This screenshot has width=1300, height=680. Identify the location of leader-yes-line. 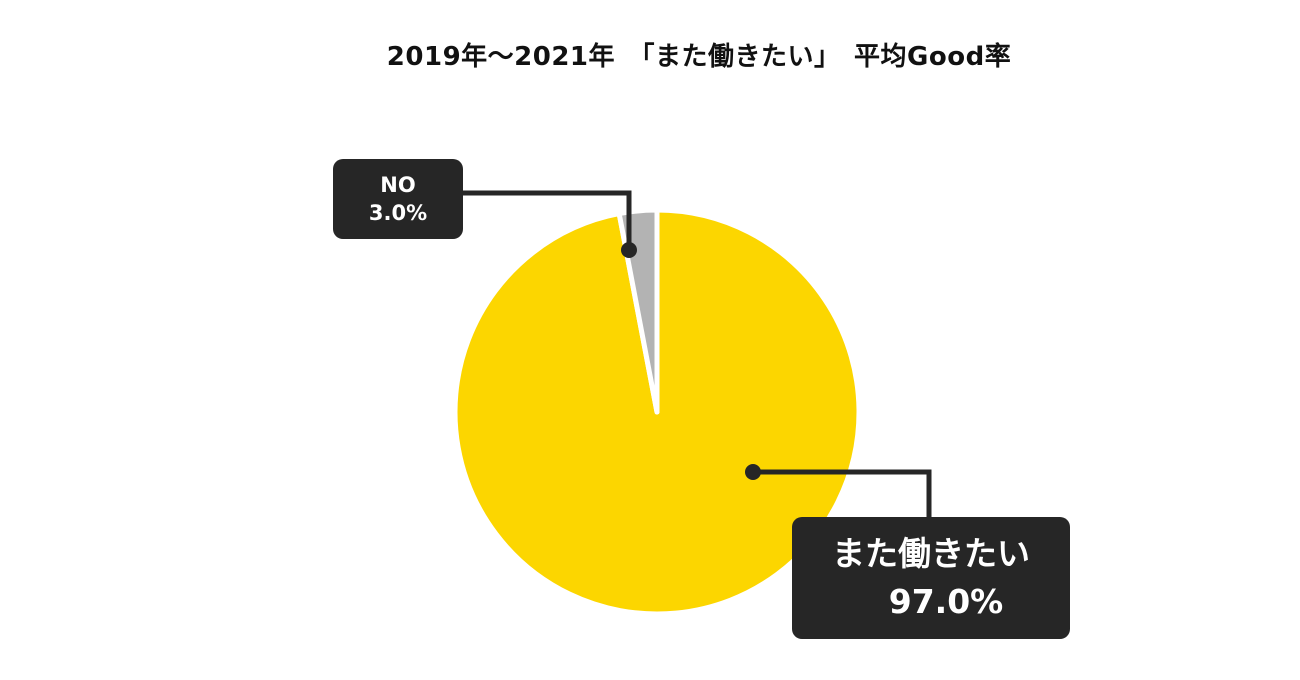
(842, 494).